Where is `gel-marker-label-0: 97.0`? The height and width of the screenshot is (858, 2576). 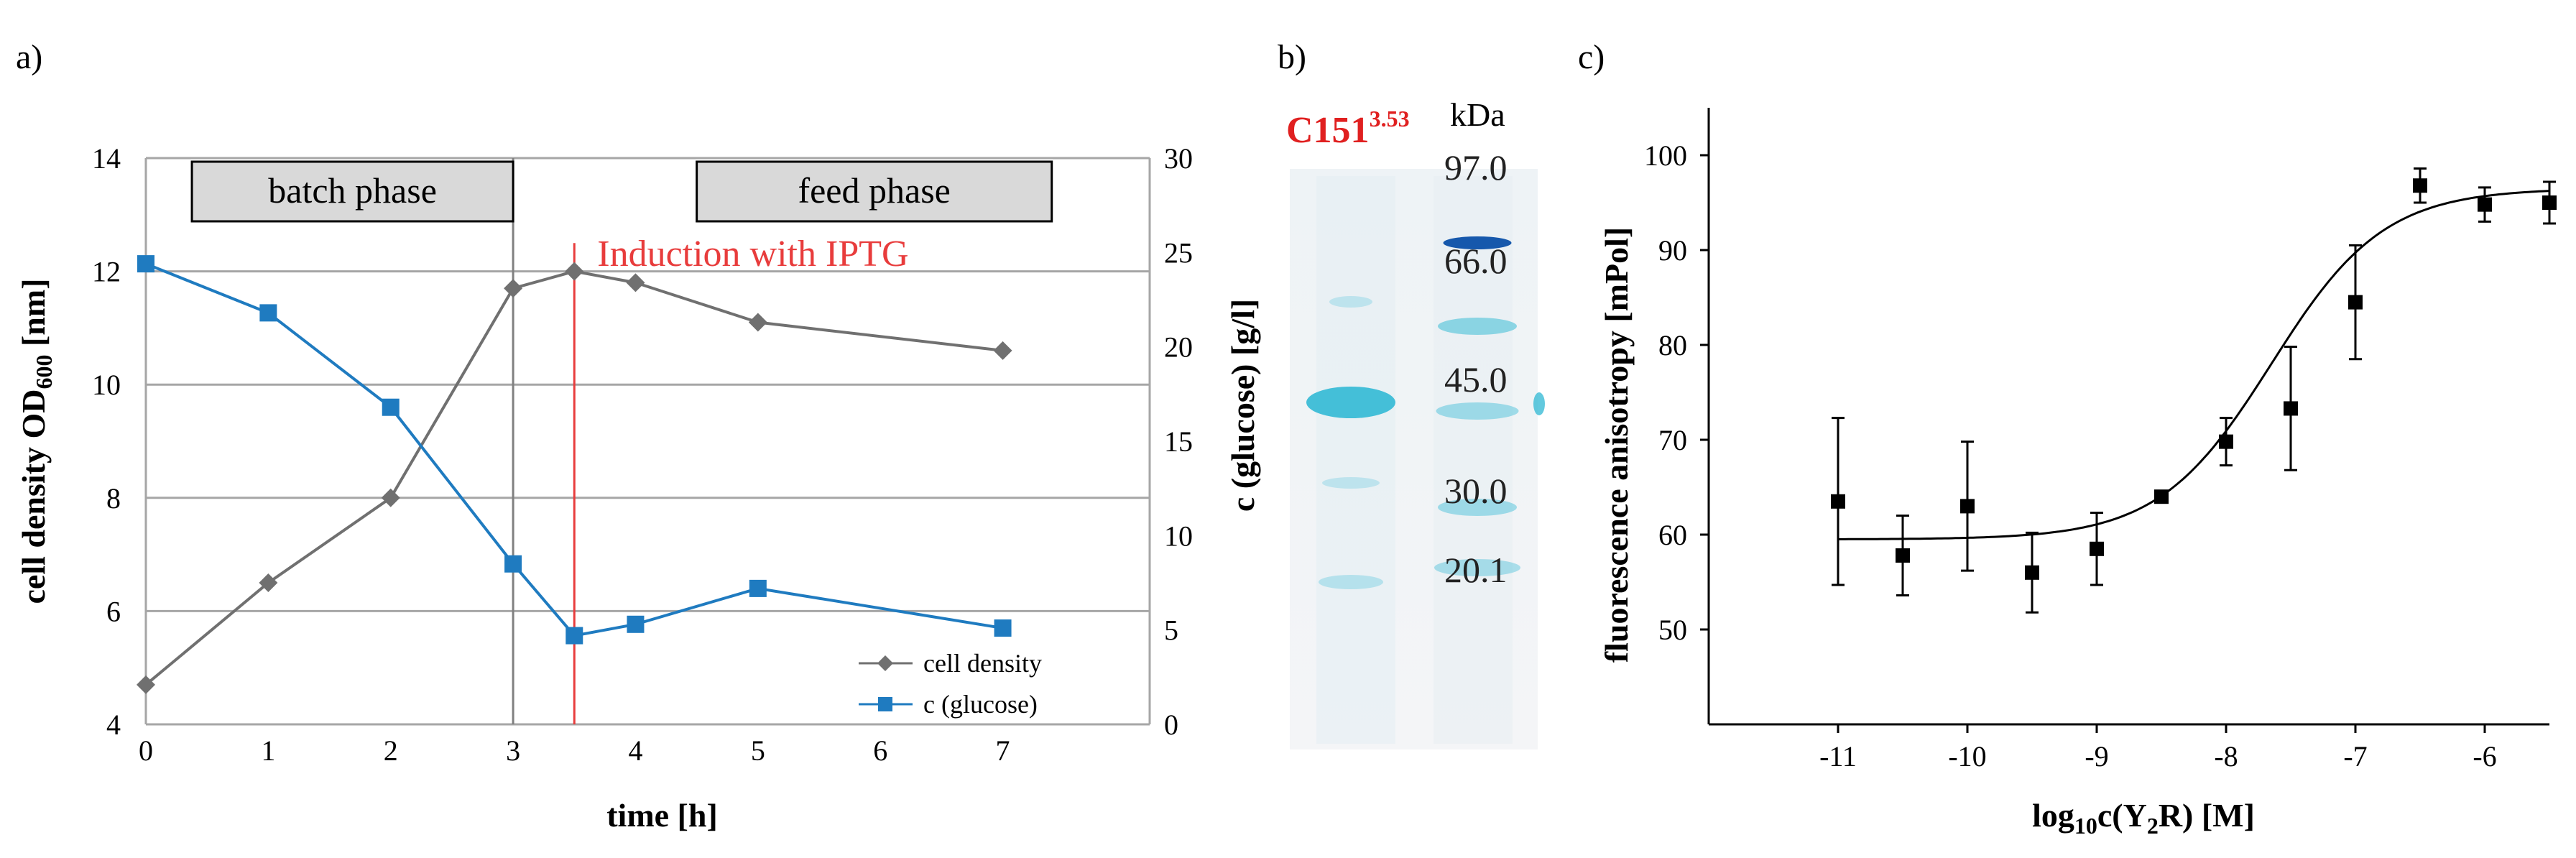
gel-marker-label-0: 97.0 is located at coordinates (1476, 167).